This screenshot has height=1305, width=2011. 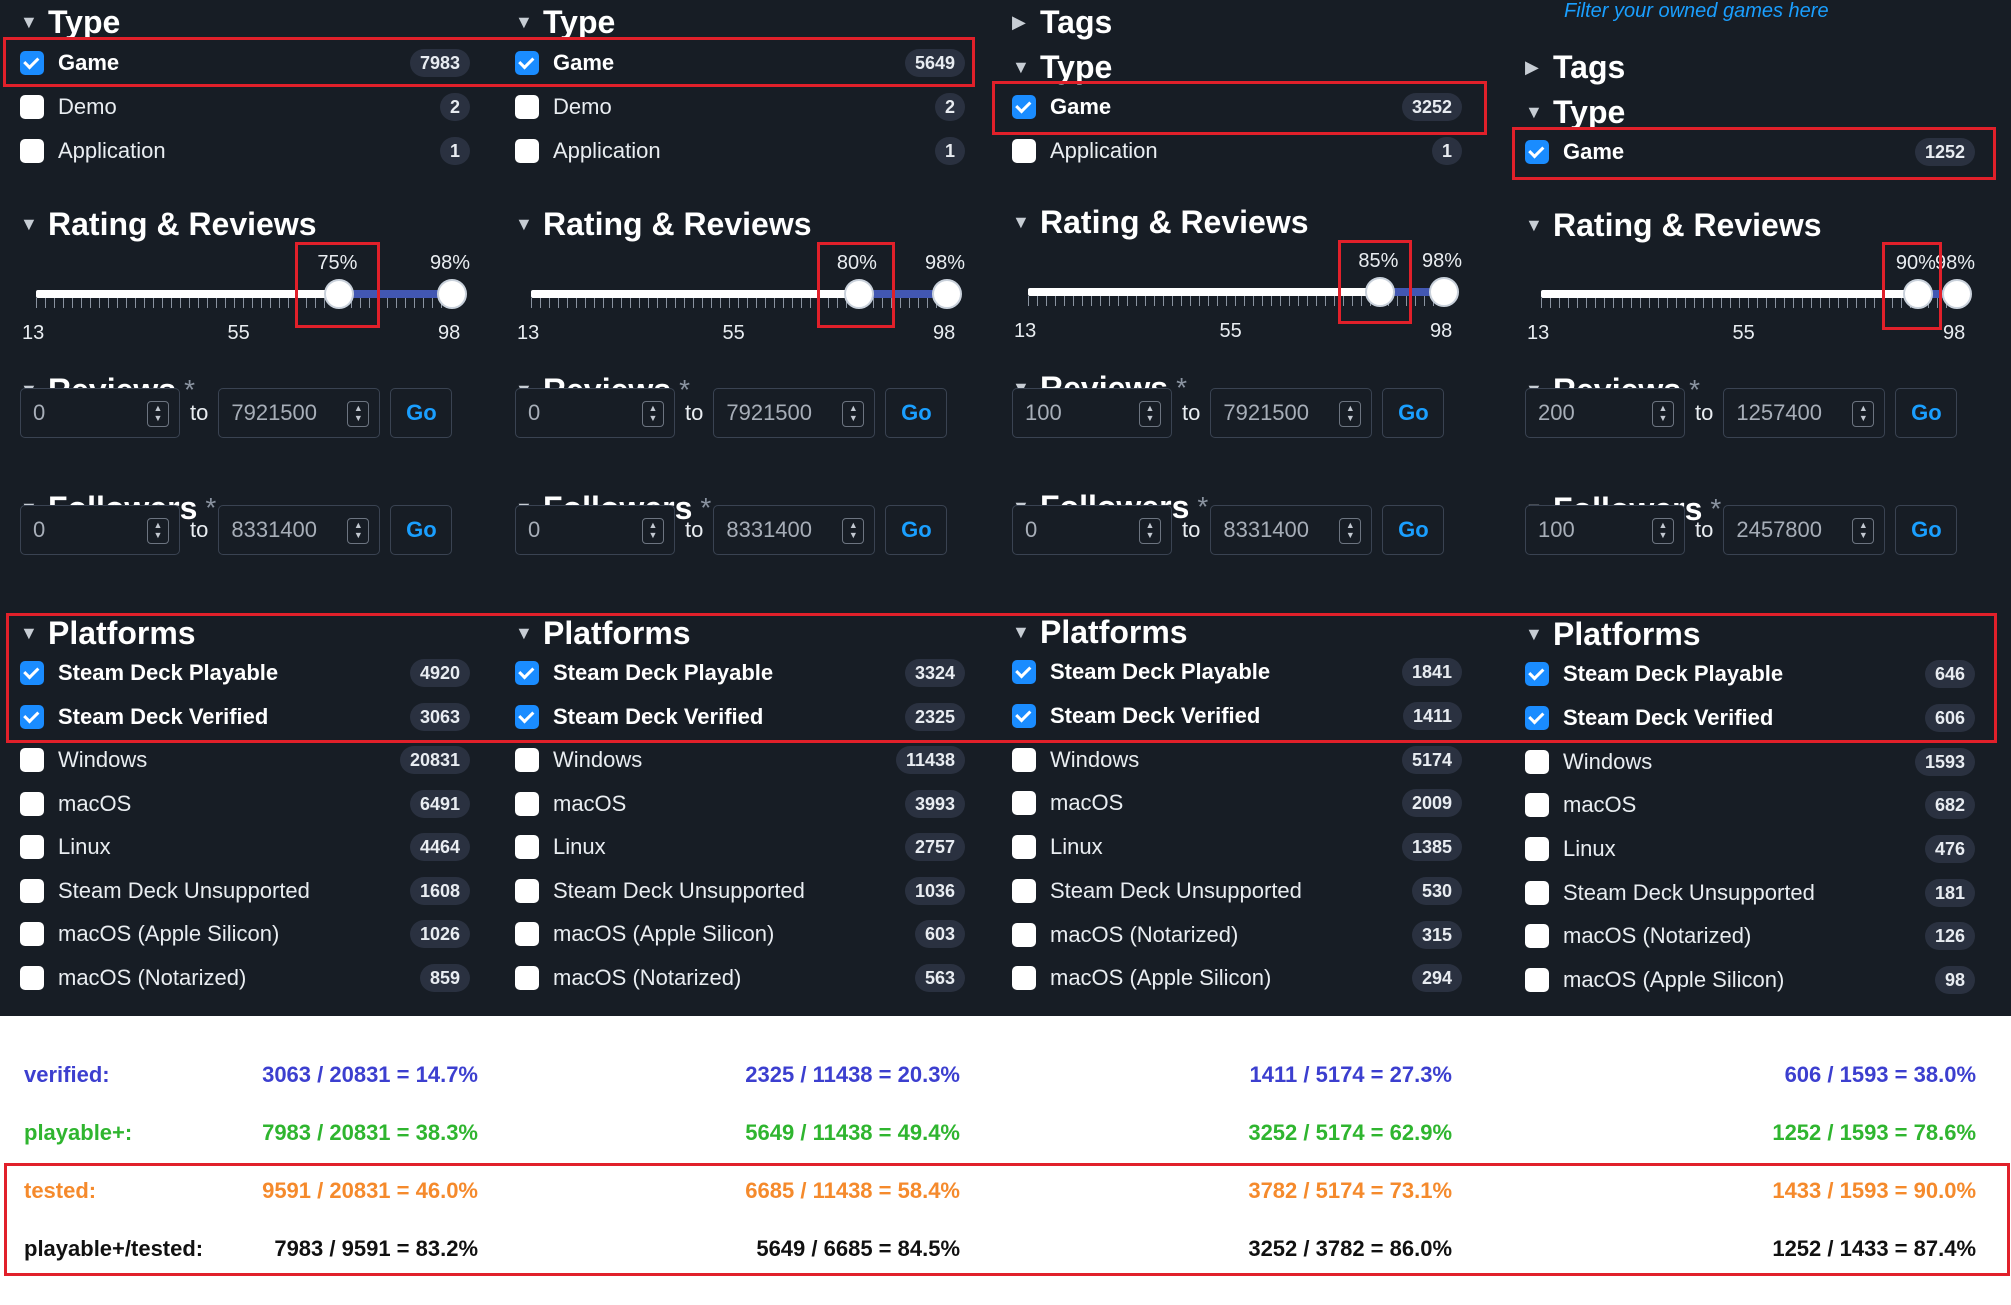 What do you see at coordinates (1237, 672) in the screenshot?
I see `platform-filter: Steam Deck Playable 1841` at bounding box center [1237, 672].